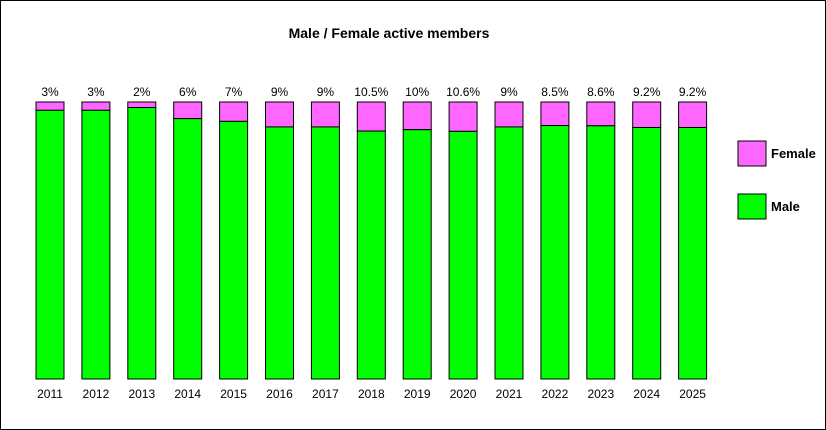 This screenshot has height=430, width=826. What do you see at coordinates (188, 249) in the screenshot?
I see `bar-male-2014` at bounding box center [188, 249].